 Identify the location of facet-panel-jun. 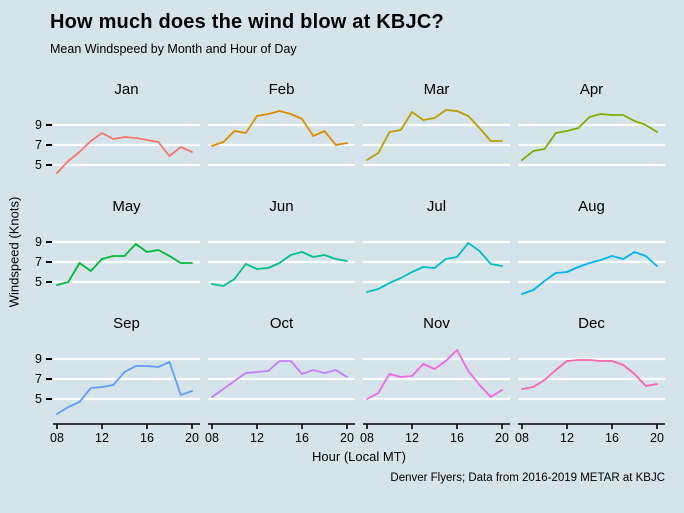
(281, 263).